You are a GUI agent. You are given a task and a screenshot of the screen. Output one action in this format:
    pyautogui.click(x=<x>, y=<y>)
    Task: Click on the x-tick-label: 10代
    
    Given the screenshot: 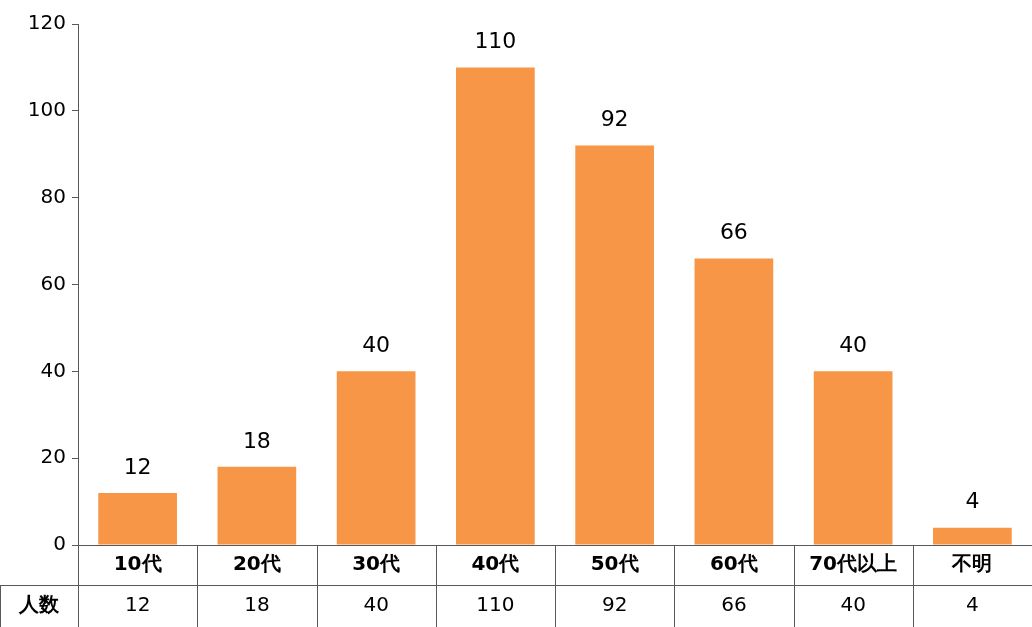 What is the action you would take?
    pyautogui.click(x=137, y=563)
    